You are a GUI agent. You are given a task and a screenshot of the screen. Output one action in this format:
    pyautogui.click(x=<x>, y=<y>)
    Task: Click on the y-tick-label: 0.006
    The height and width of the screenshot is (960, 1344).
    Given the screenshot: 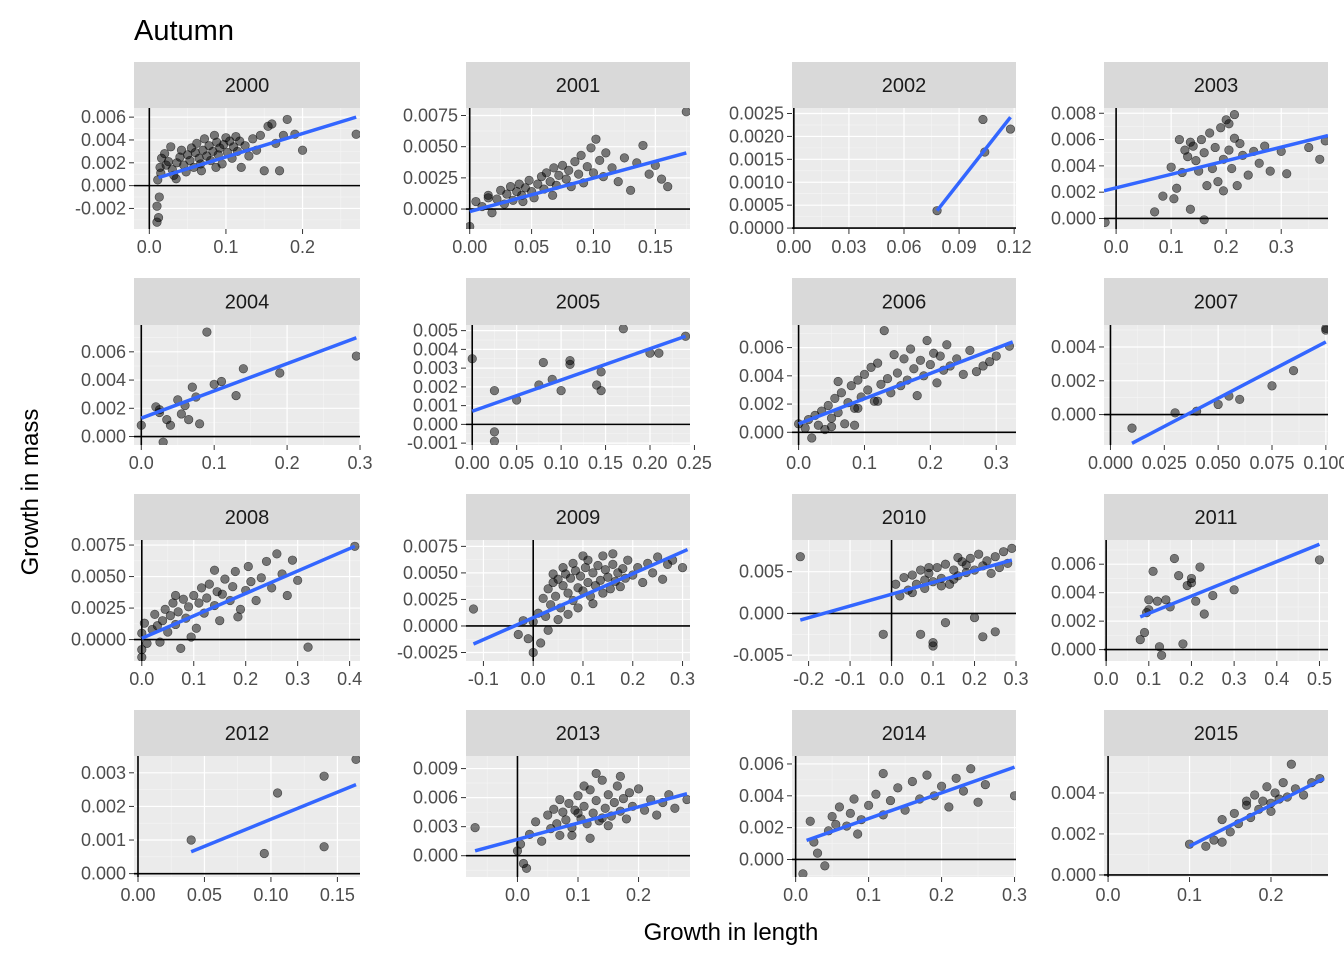 What is the action you would take?
    pyautogui.click(x=1073, y=140)
    